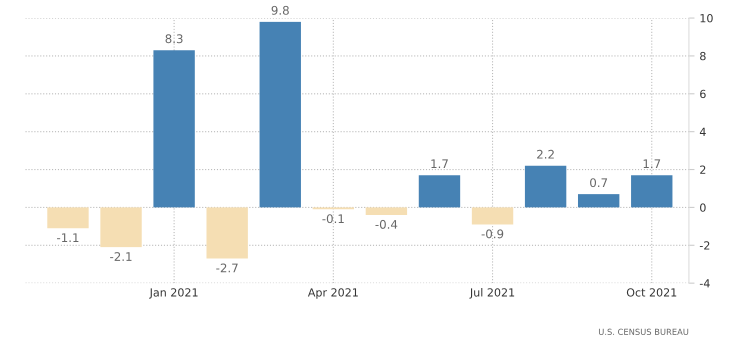  What do you see at coordinates (121, 256) in the screenshot?
I see `data-label: -2.1` at bounding box center [121, 256].